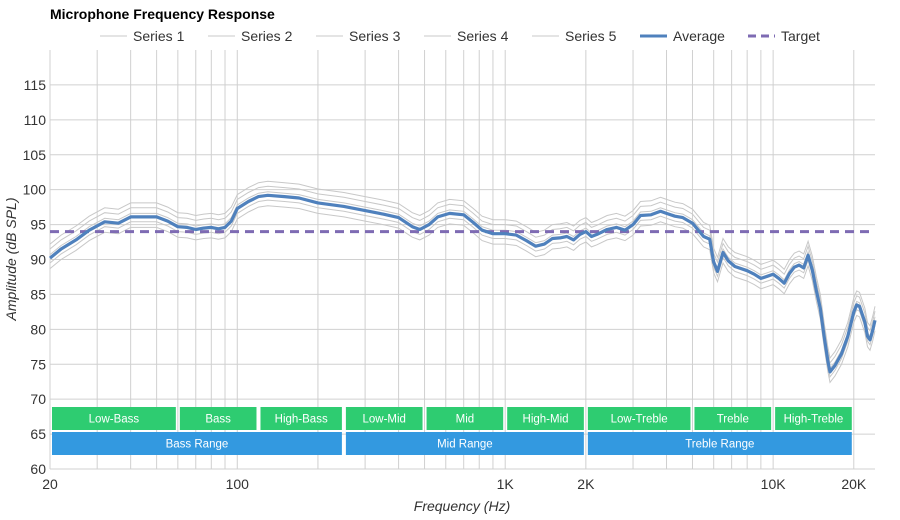  Describe the element at coordinates (38, 260) in the screenshot. I see `y-tick-label: 90` at that location.